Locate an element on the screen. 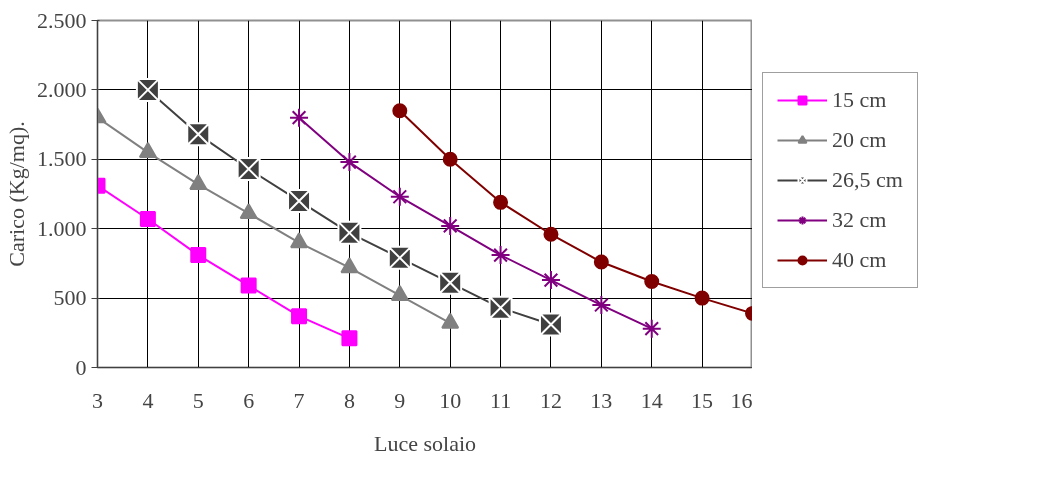  y-tick-label: 1.000 is located at coordinates (62, 228).